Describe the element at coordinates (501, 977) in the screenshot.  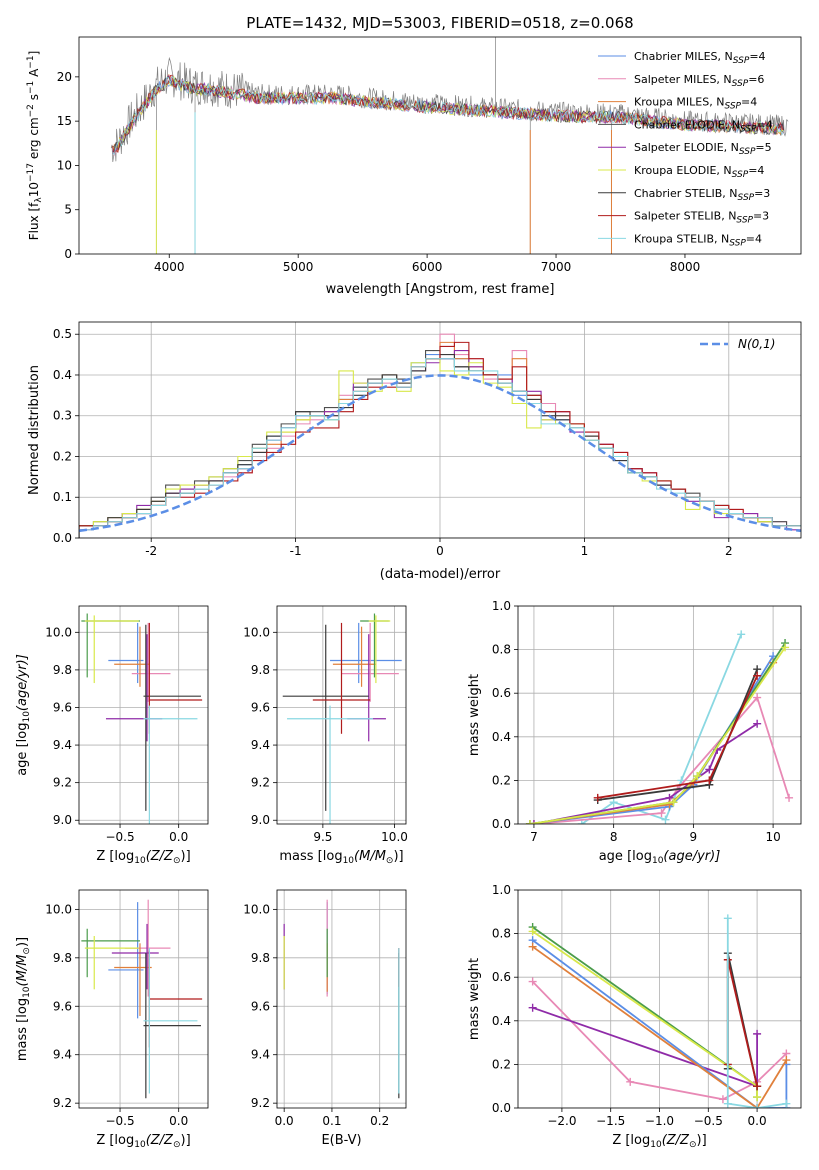
I see `y-tick-label: 0.6` at that location.